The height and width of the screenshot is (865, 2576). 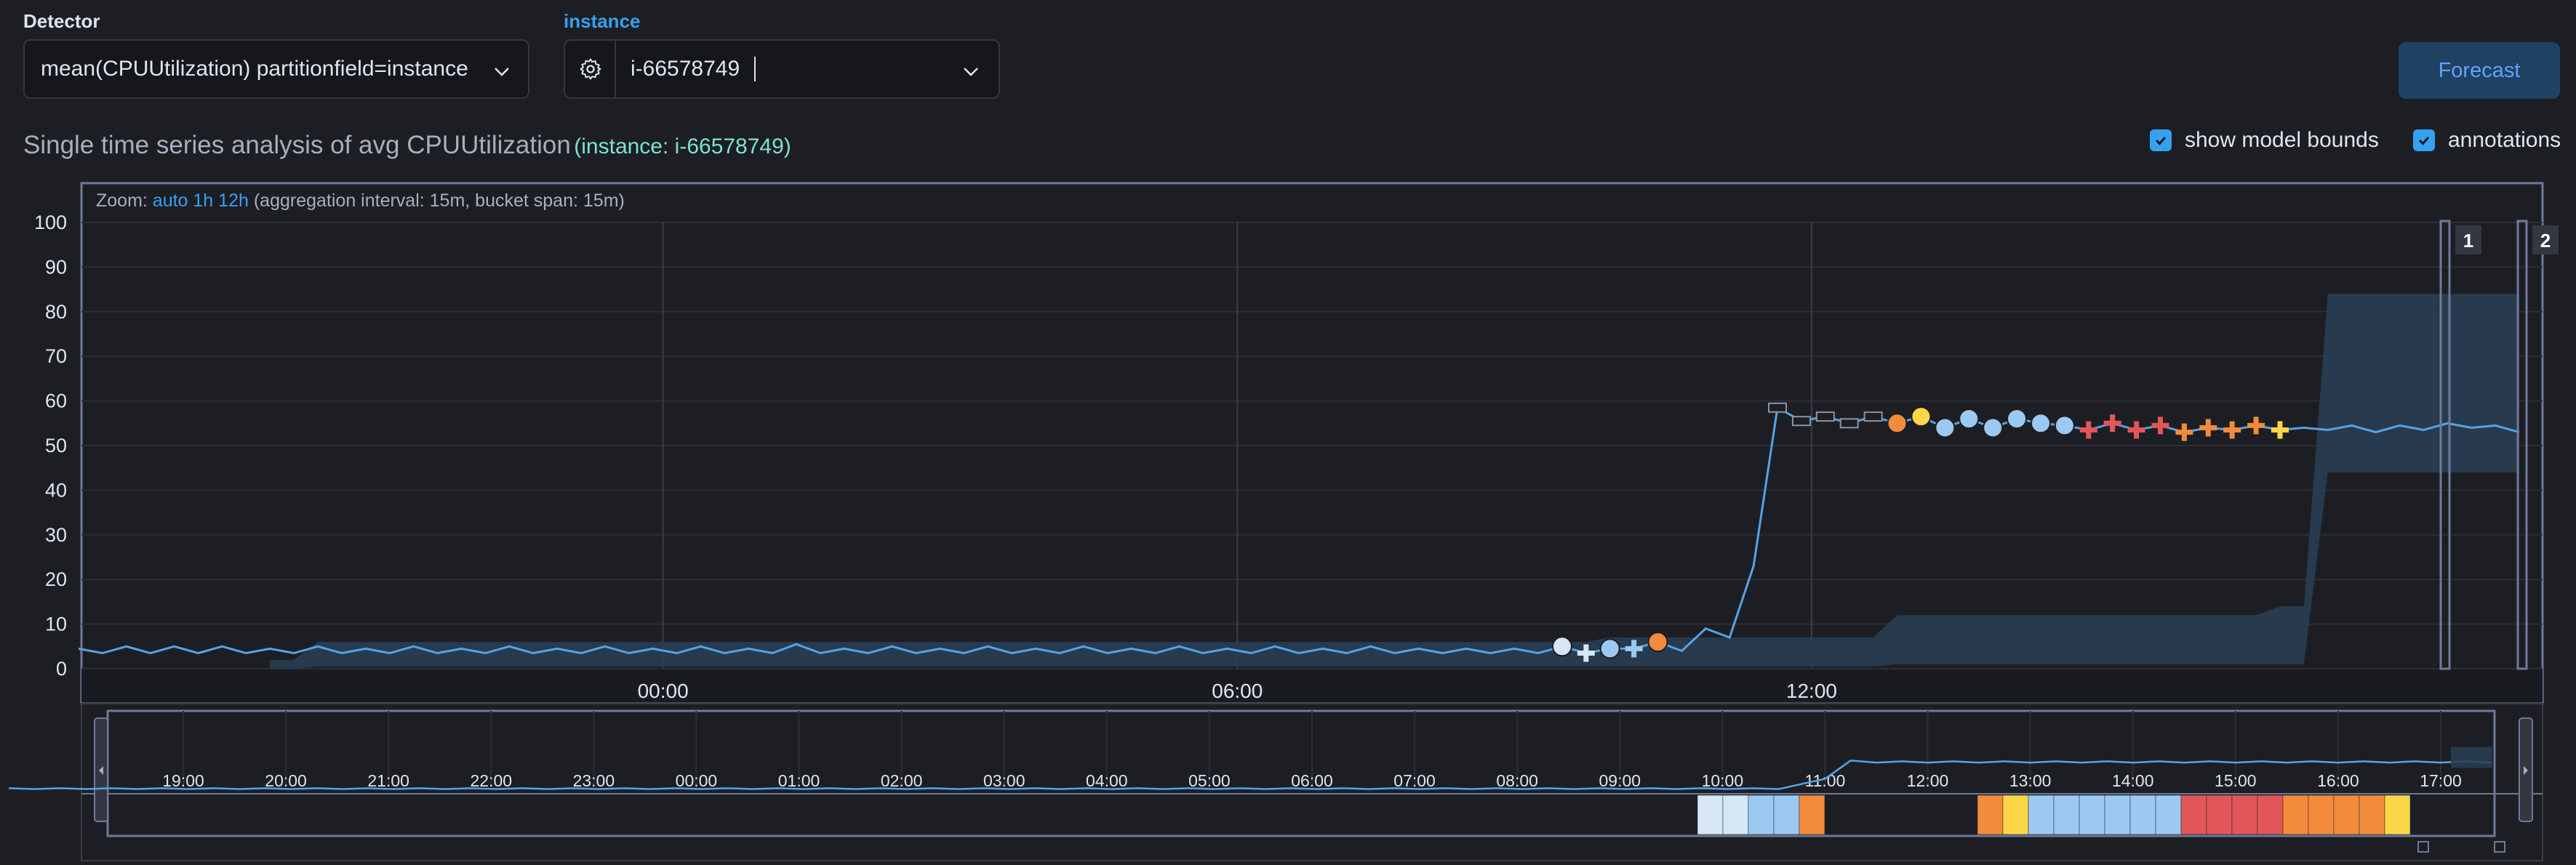 What do you see at coordinates (1634, 649) in the screenshot?
I see `anomaly-cross-warning` at bounding box center [1634, 649].